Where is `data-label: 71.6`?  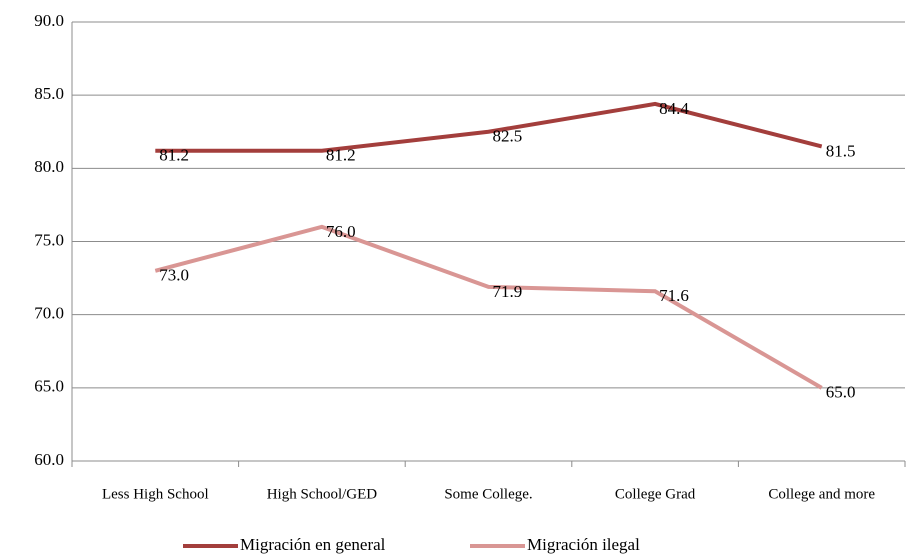 data-label: 71.6 is located at coordinates (674, 295).